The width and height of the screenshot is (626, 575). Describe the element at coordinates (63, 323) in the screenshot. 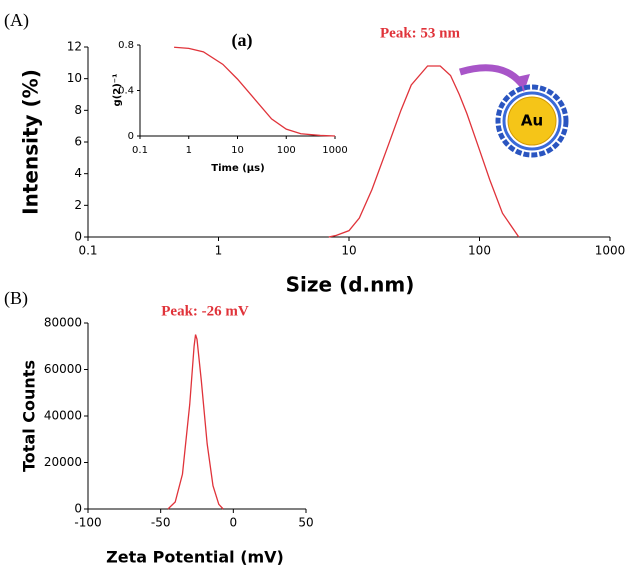

I see `y-tick-label: 80000` at that location.